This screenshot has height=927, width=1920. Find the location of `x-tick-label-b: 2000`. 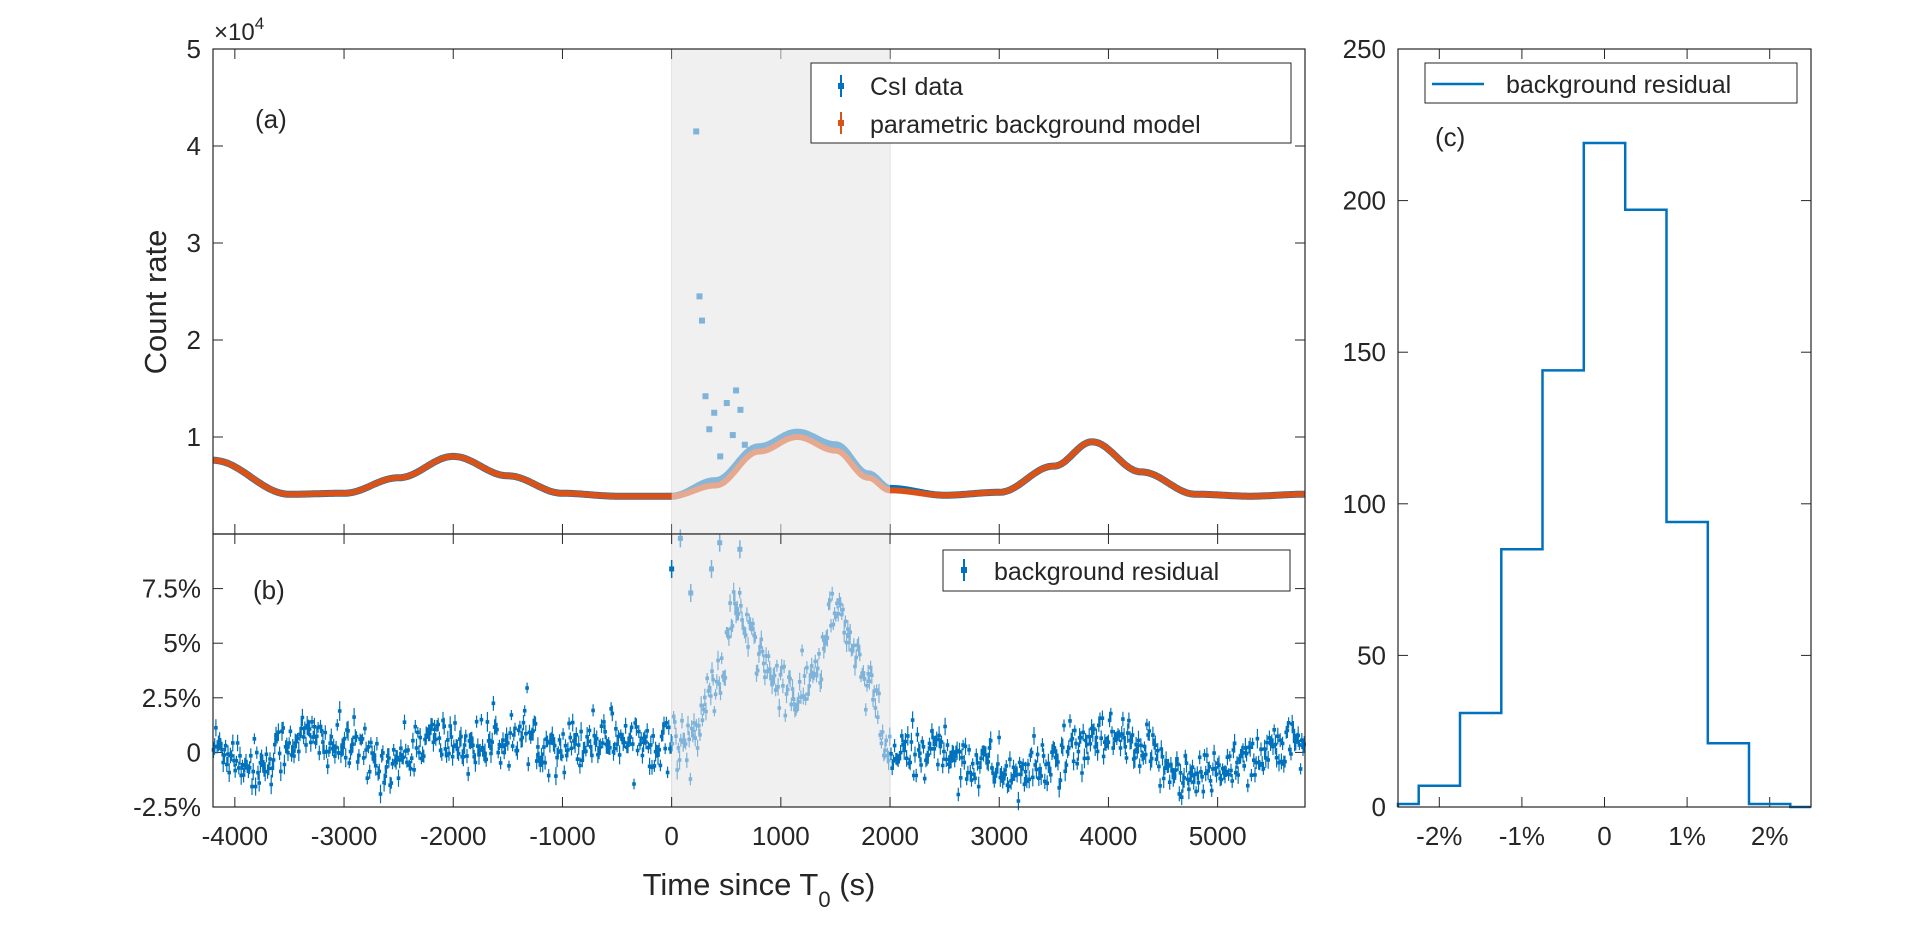

x-tick-label-b: 2000 is located at coordinates (890, 836).